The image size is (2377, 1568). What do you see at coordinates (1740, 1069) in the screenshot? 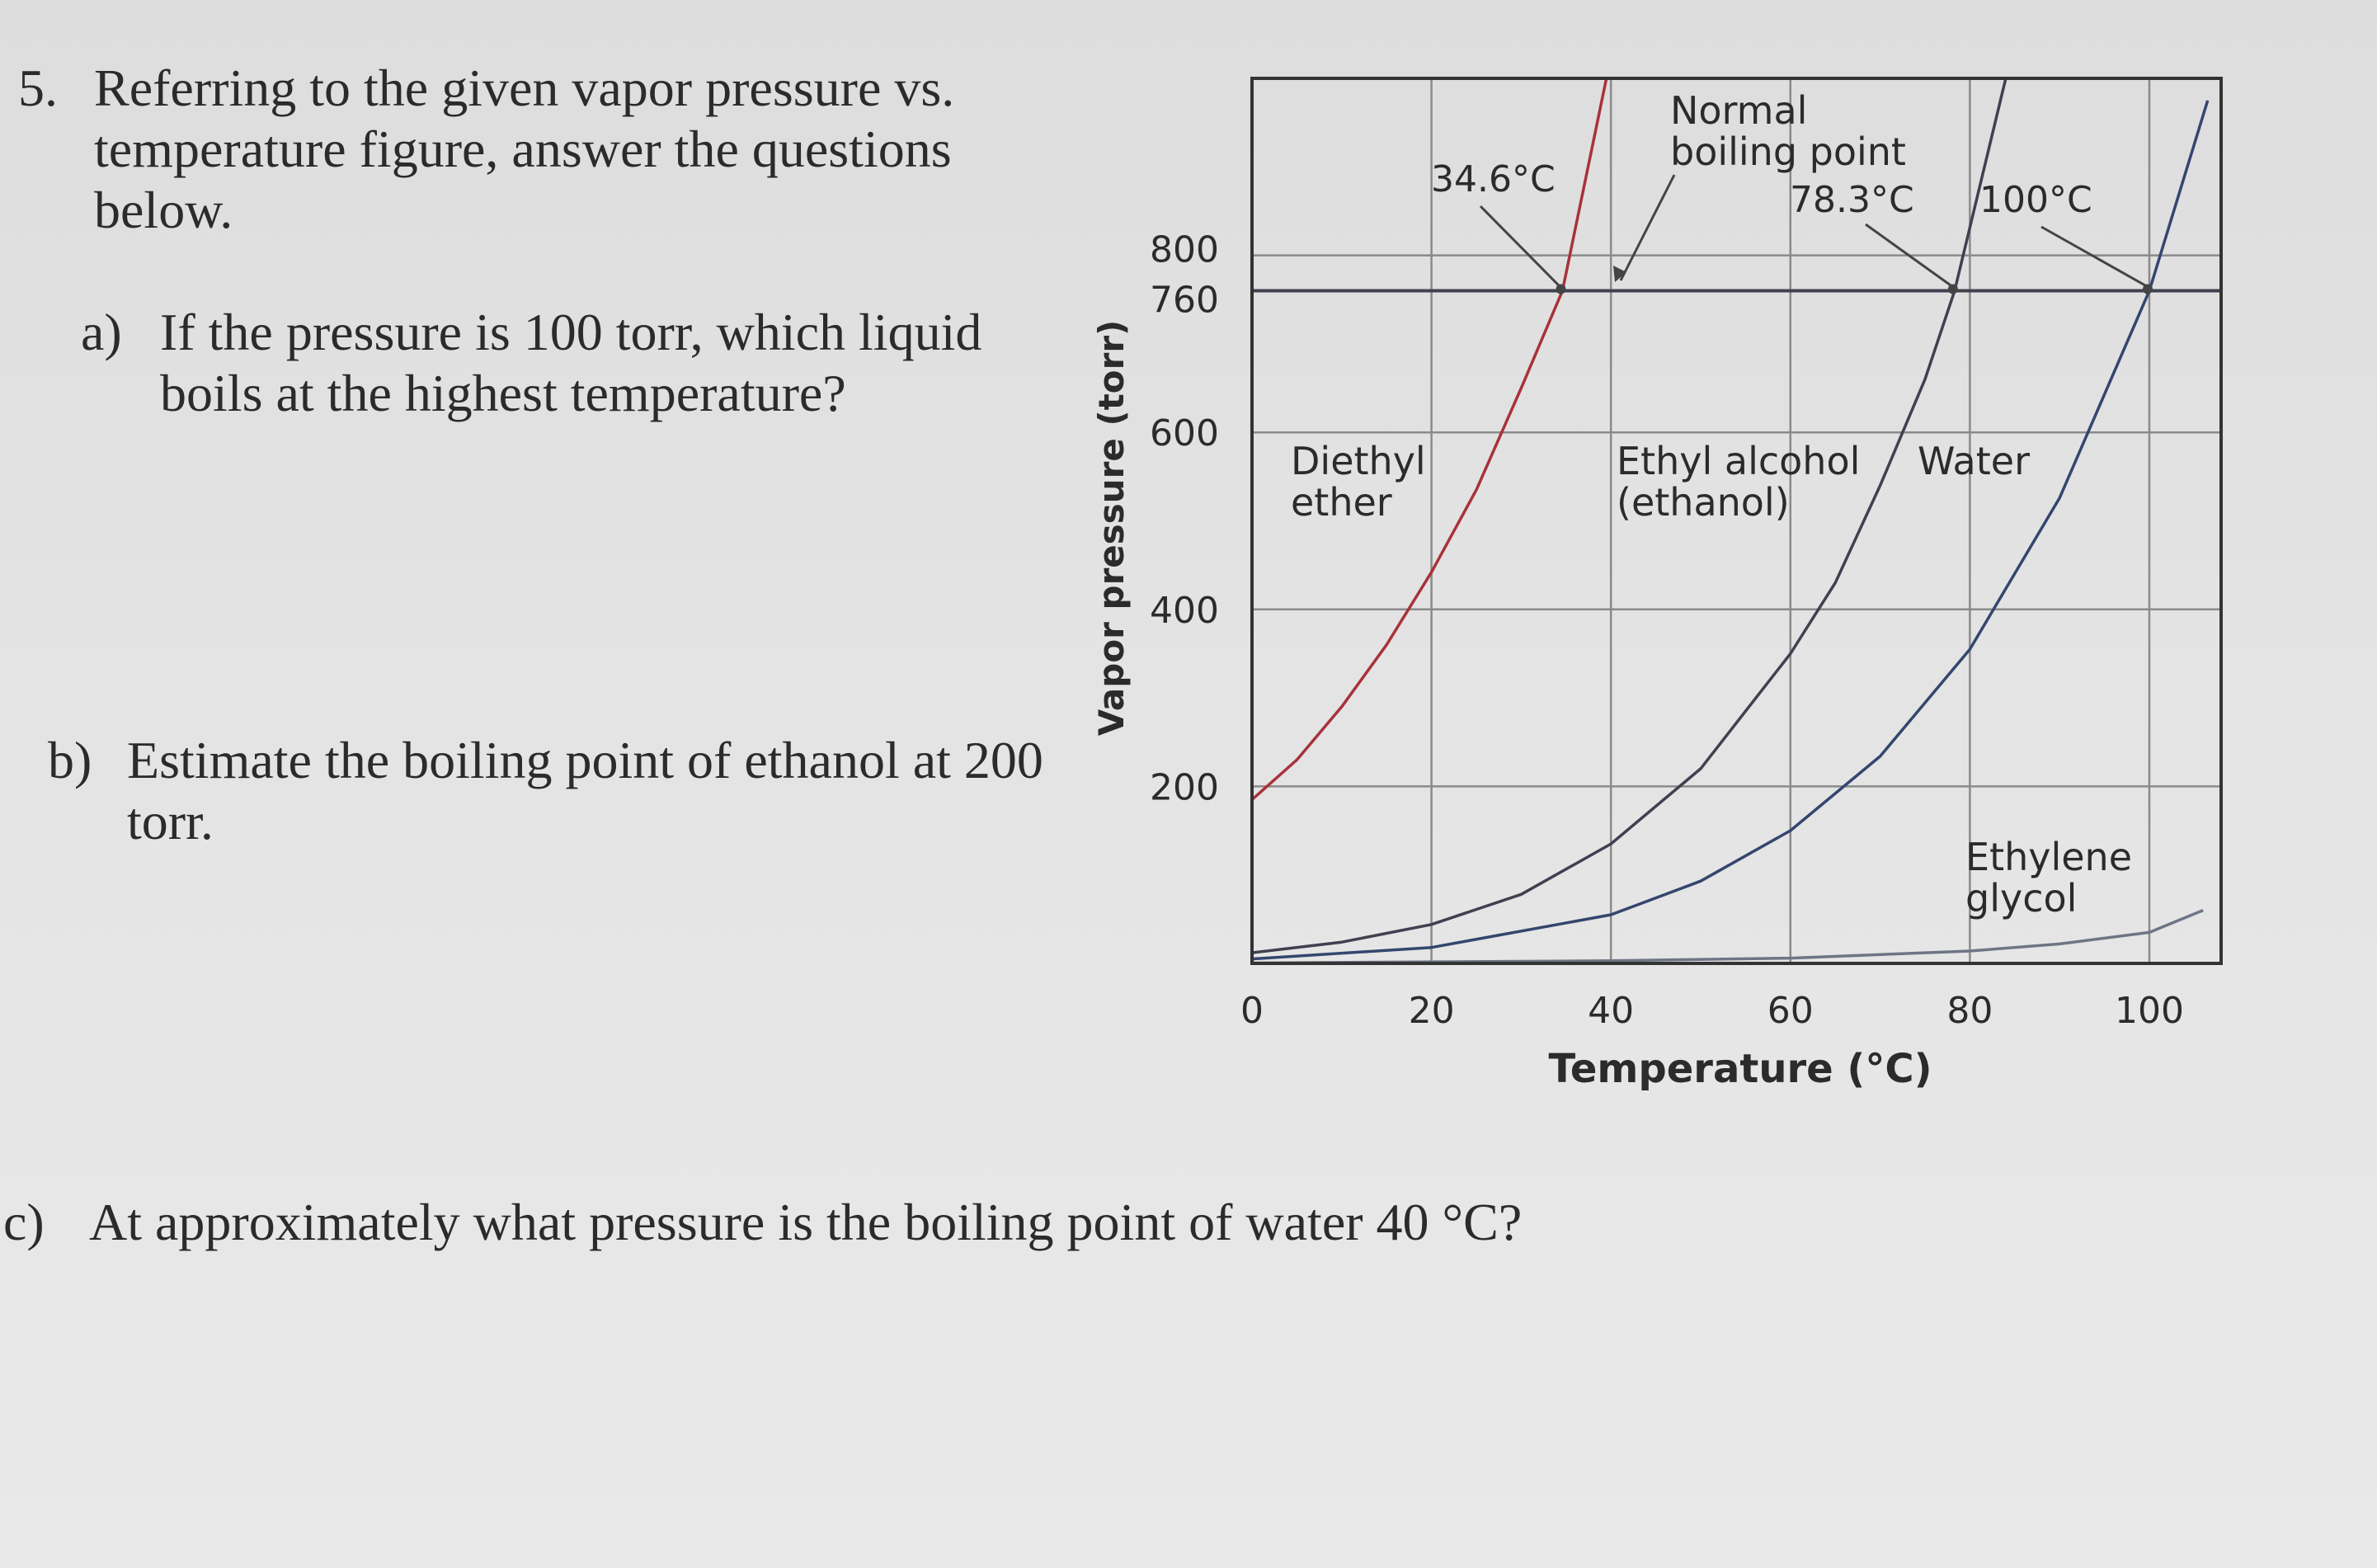
I see `x-axis-label: Temperature (°C)` at bounding box center [1740, 1069].